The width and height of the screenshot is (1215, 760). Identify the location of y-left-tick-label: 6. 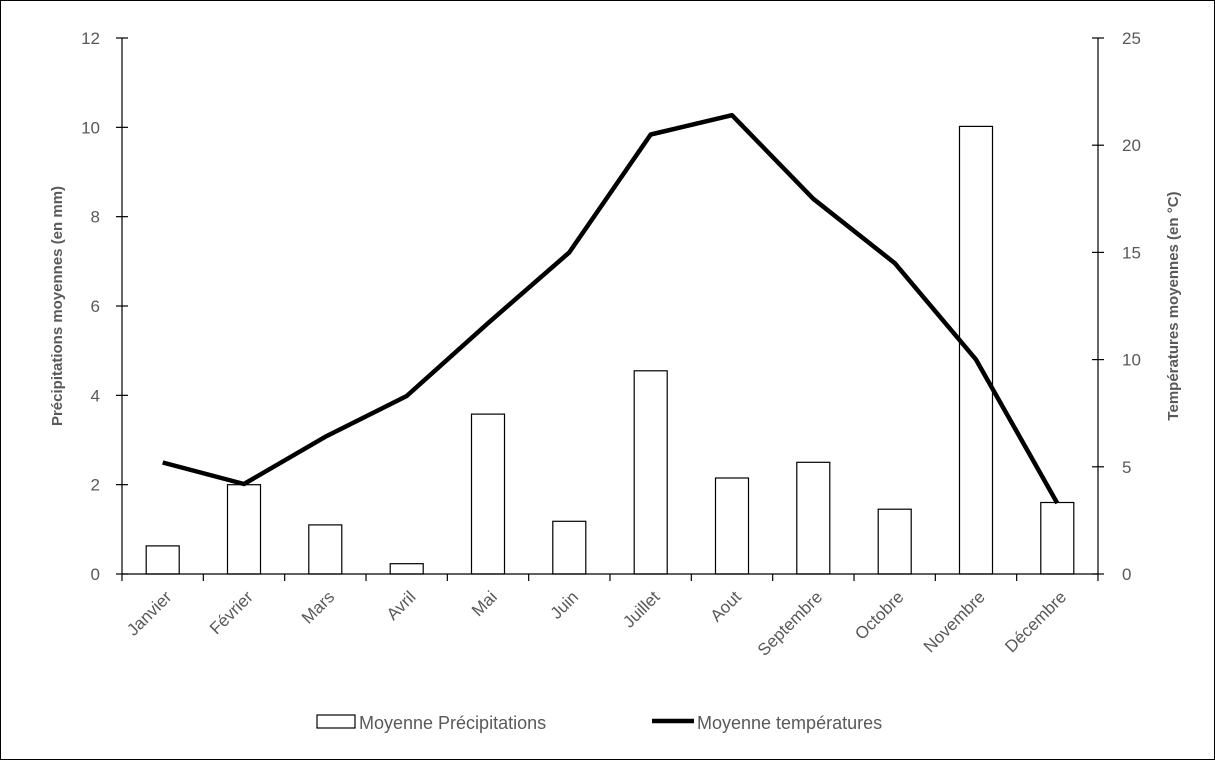
(95, 306).